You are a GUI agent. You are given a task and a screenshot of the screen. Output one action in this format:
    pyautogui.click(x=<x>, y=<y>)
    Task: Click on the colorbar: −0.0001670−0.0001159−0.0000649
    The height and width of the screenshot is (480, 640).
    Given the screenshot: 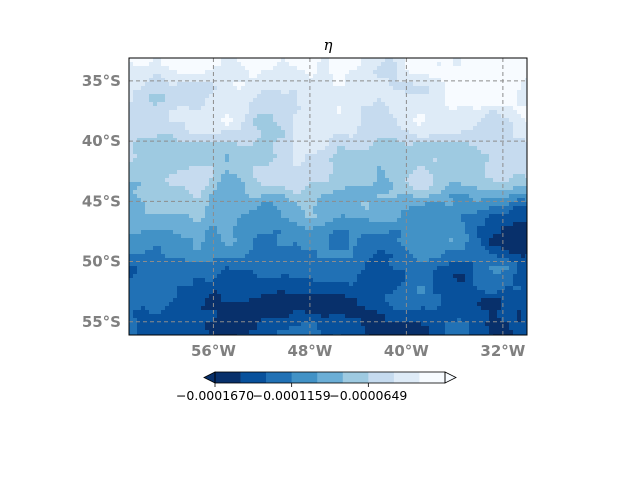 What is the action you would take?
    pyautogui.click(x=316, y=387)
    